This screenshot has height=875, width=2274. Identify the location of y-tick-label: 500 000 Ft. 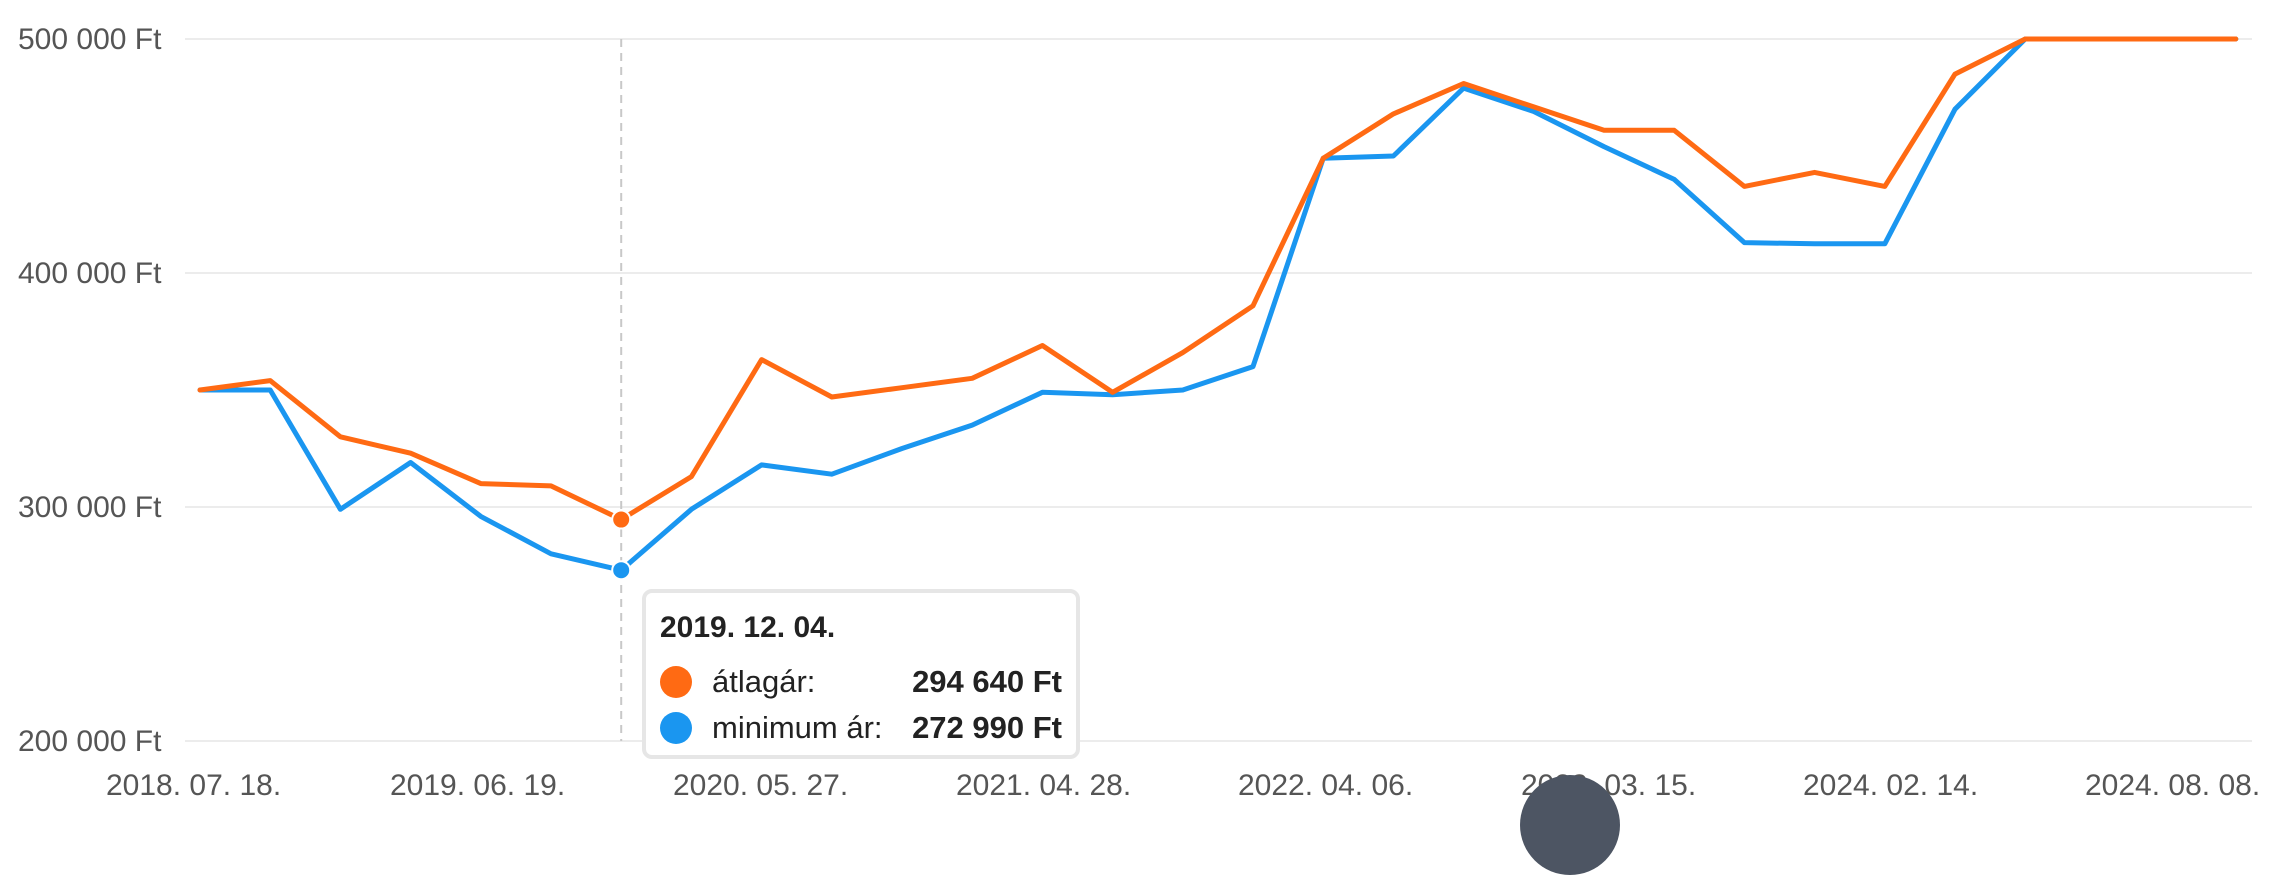
(90, 39).